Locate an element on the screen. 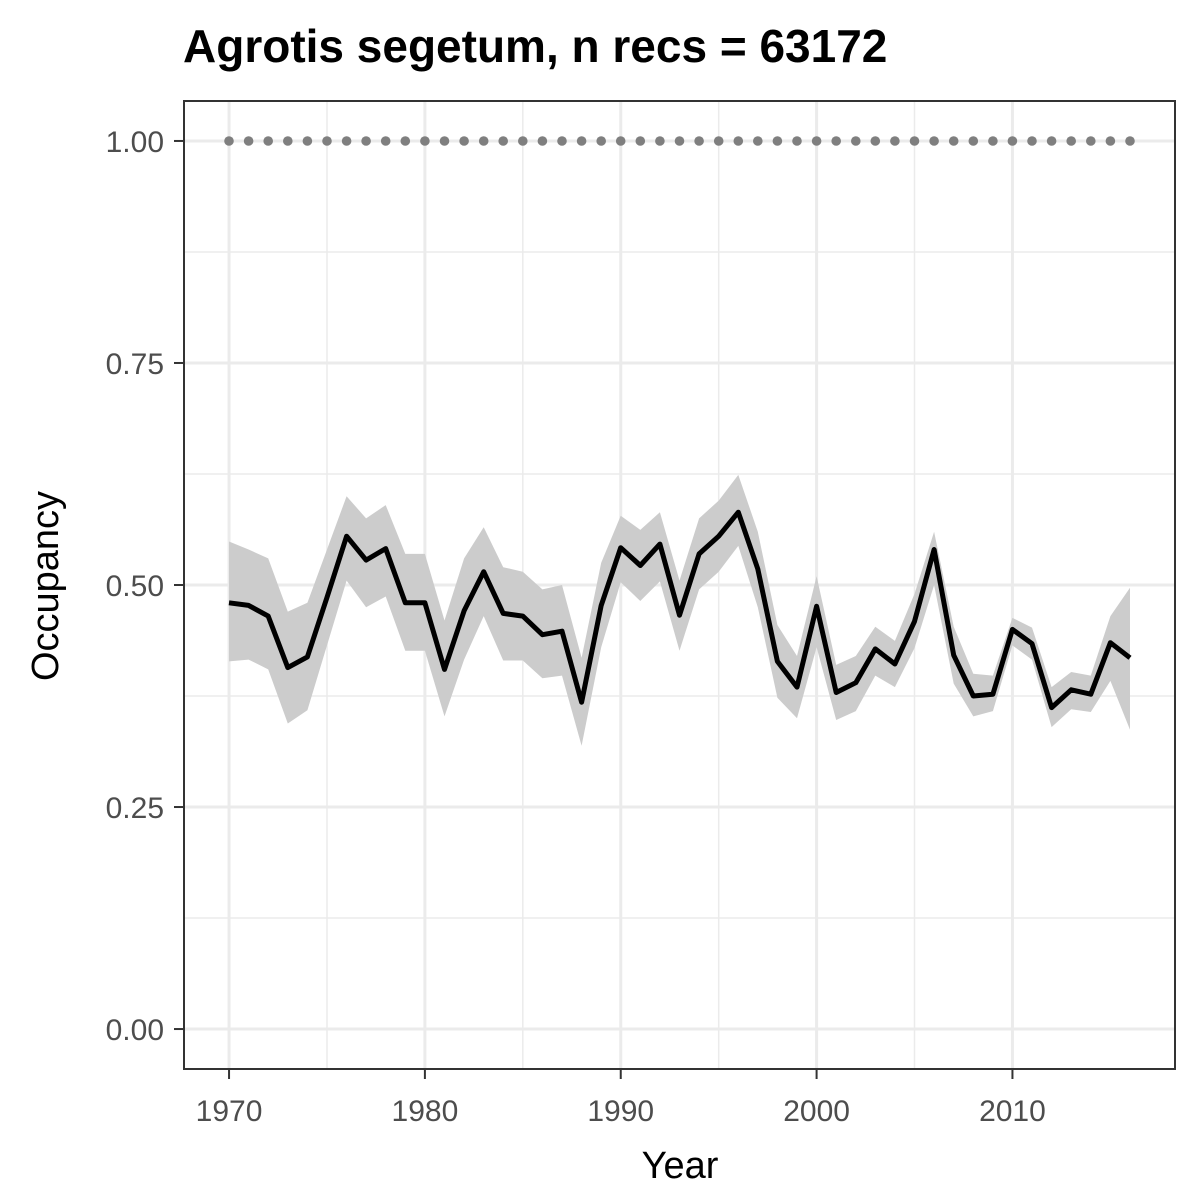 This screenshot has height=1200, width=1200. x-tick-label: 1990 is located at coordinates (620, 1111).